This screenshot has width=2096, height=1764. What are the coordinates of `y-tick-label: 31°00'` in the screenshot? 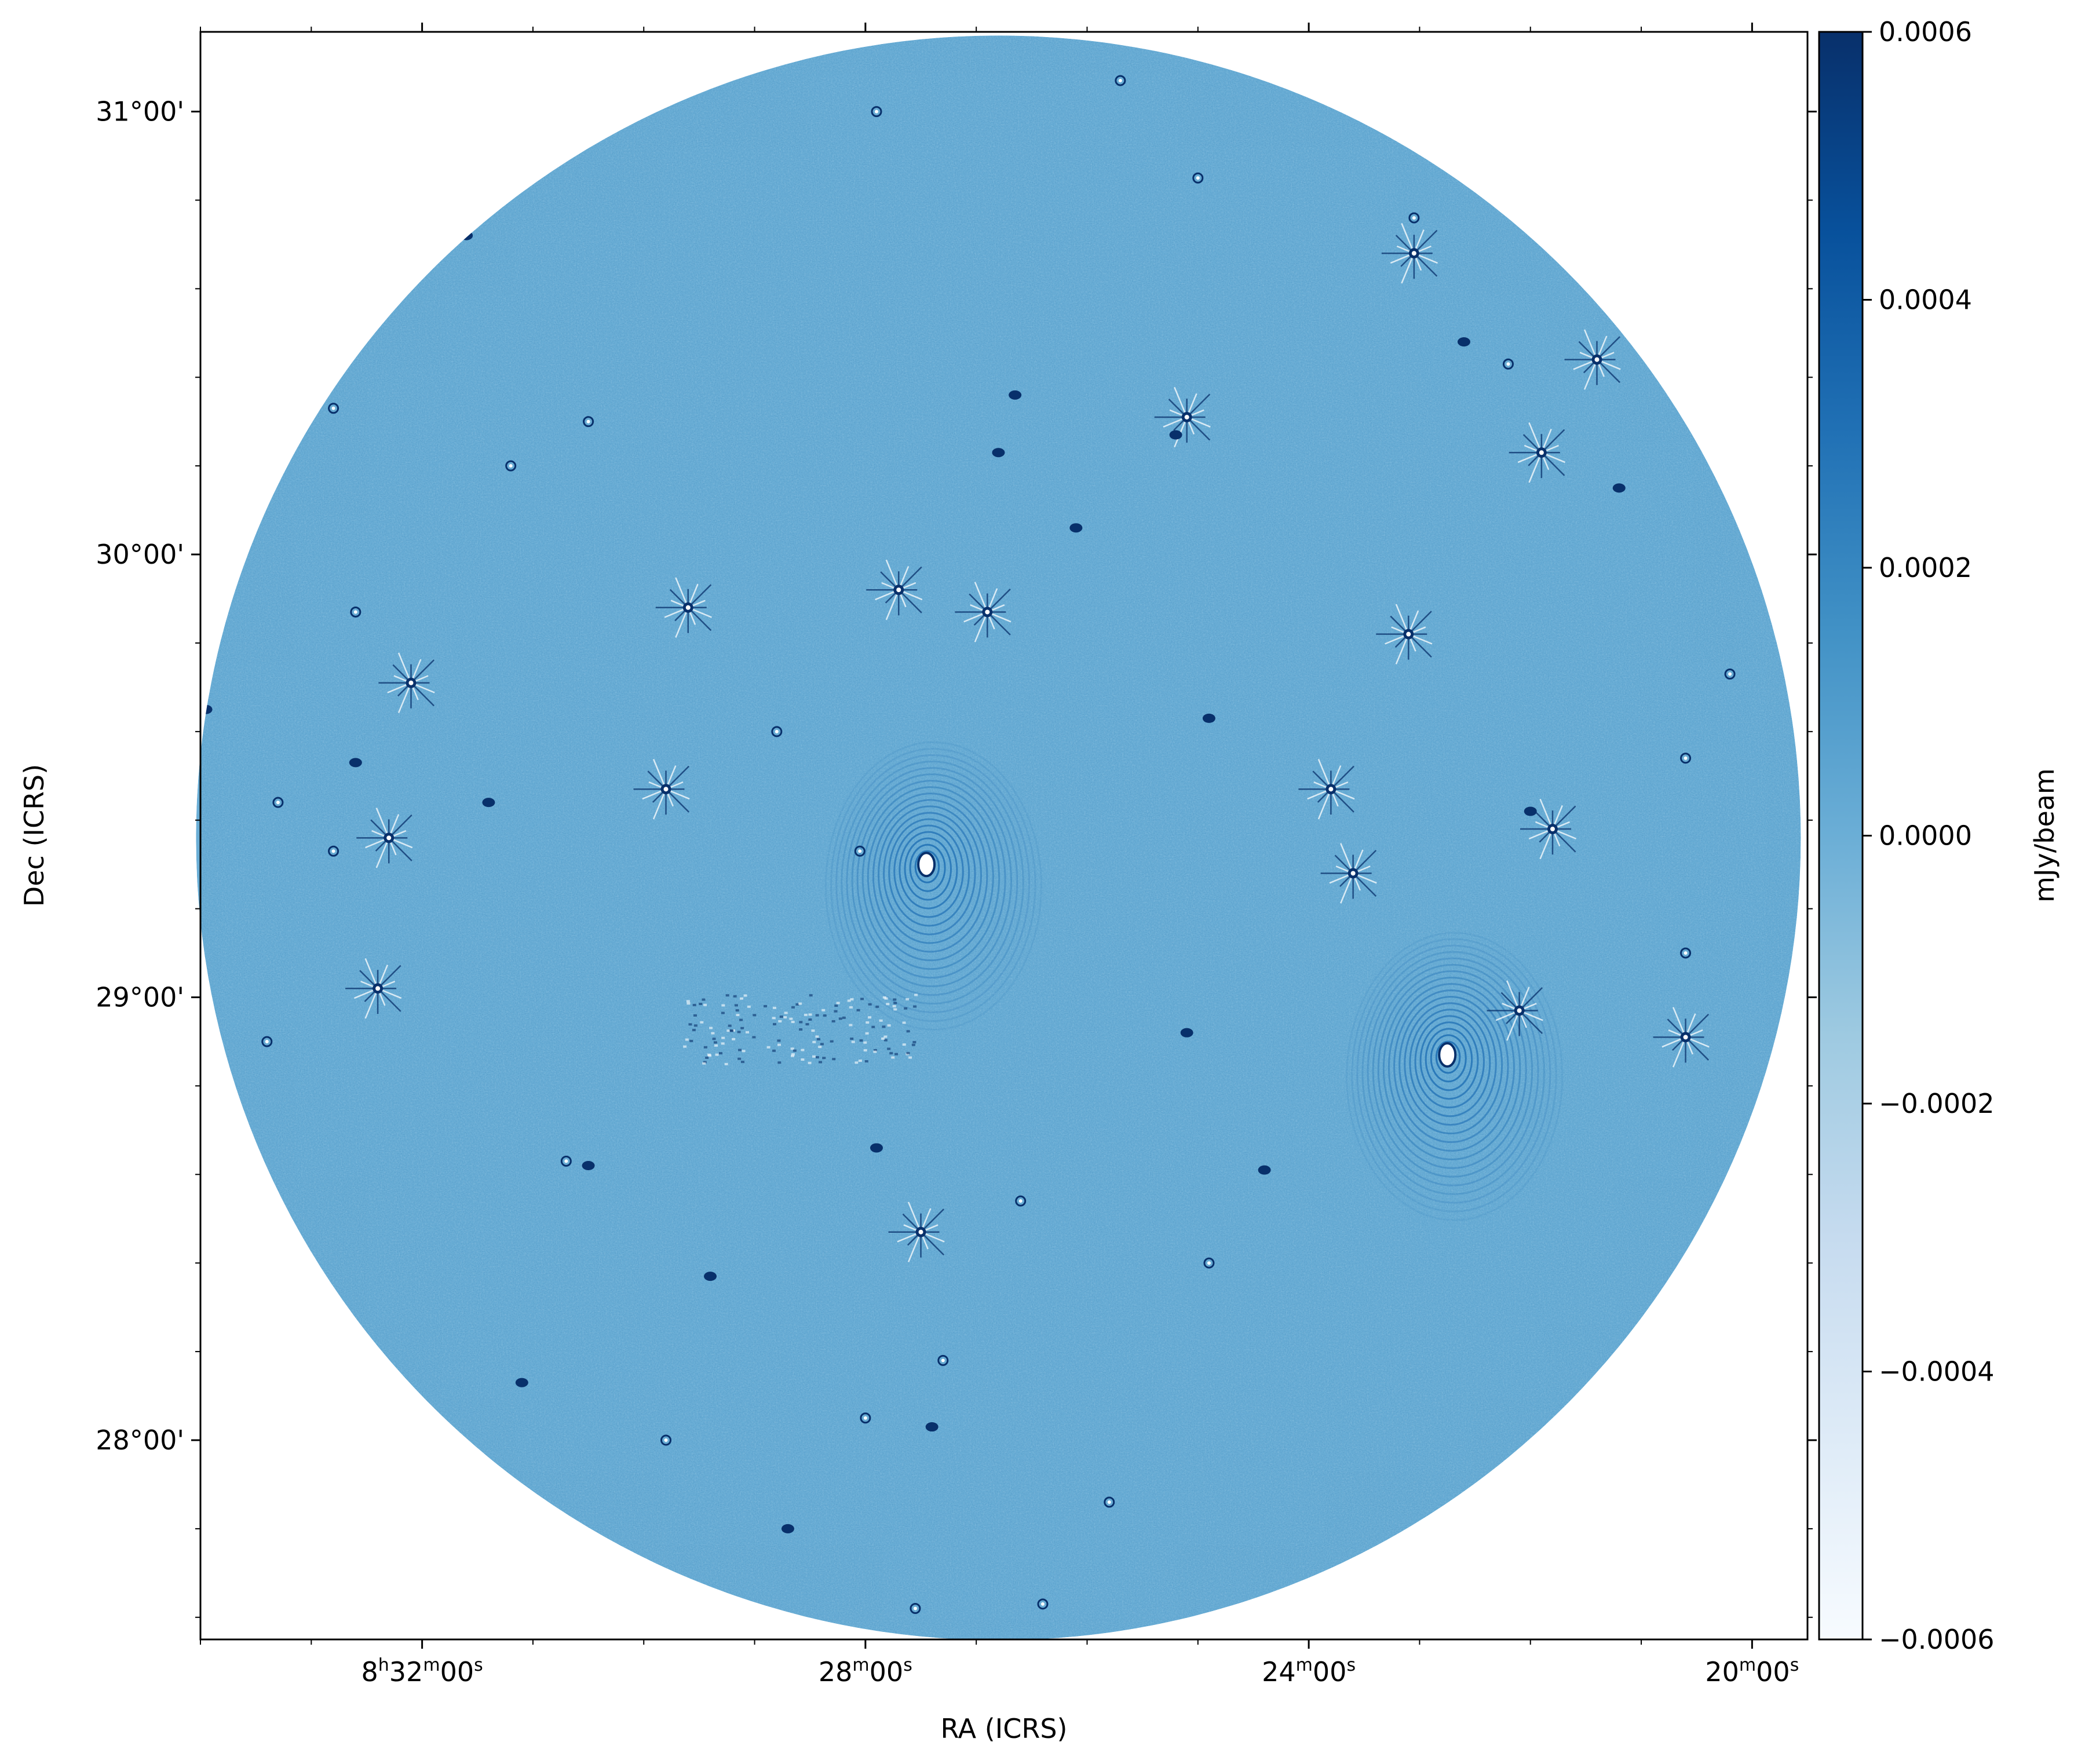 It's located at (140, 112).